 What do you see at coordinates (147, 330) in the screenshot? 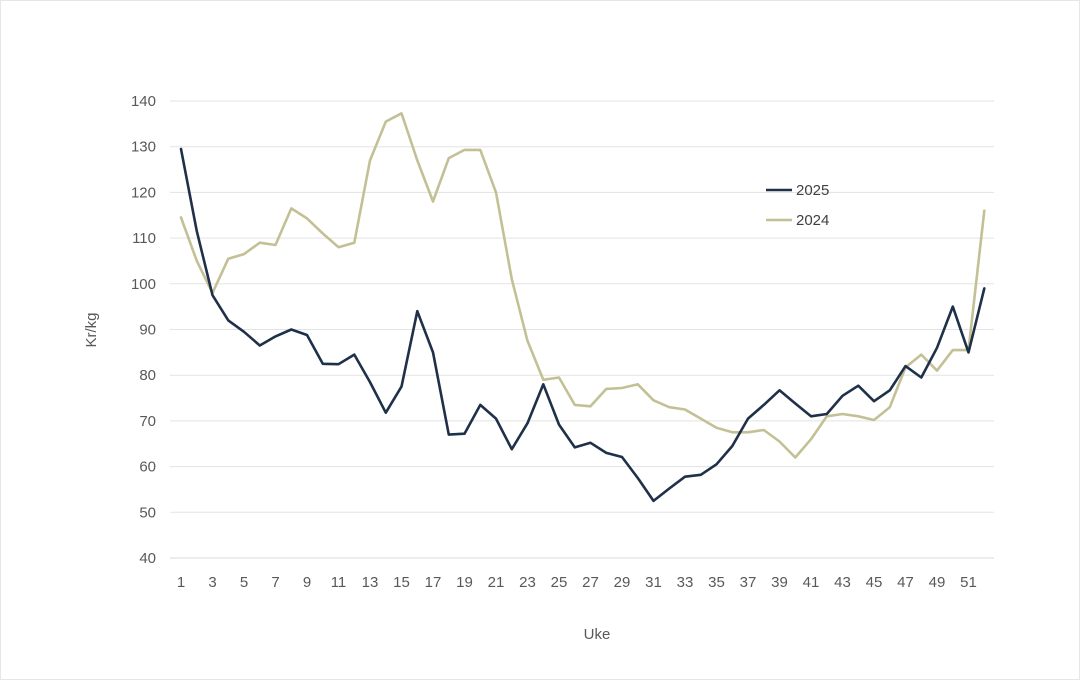
I see `y-tick-label-90: 90` at bounding box center [147, 330].